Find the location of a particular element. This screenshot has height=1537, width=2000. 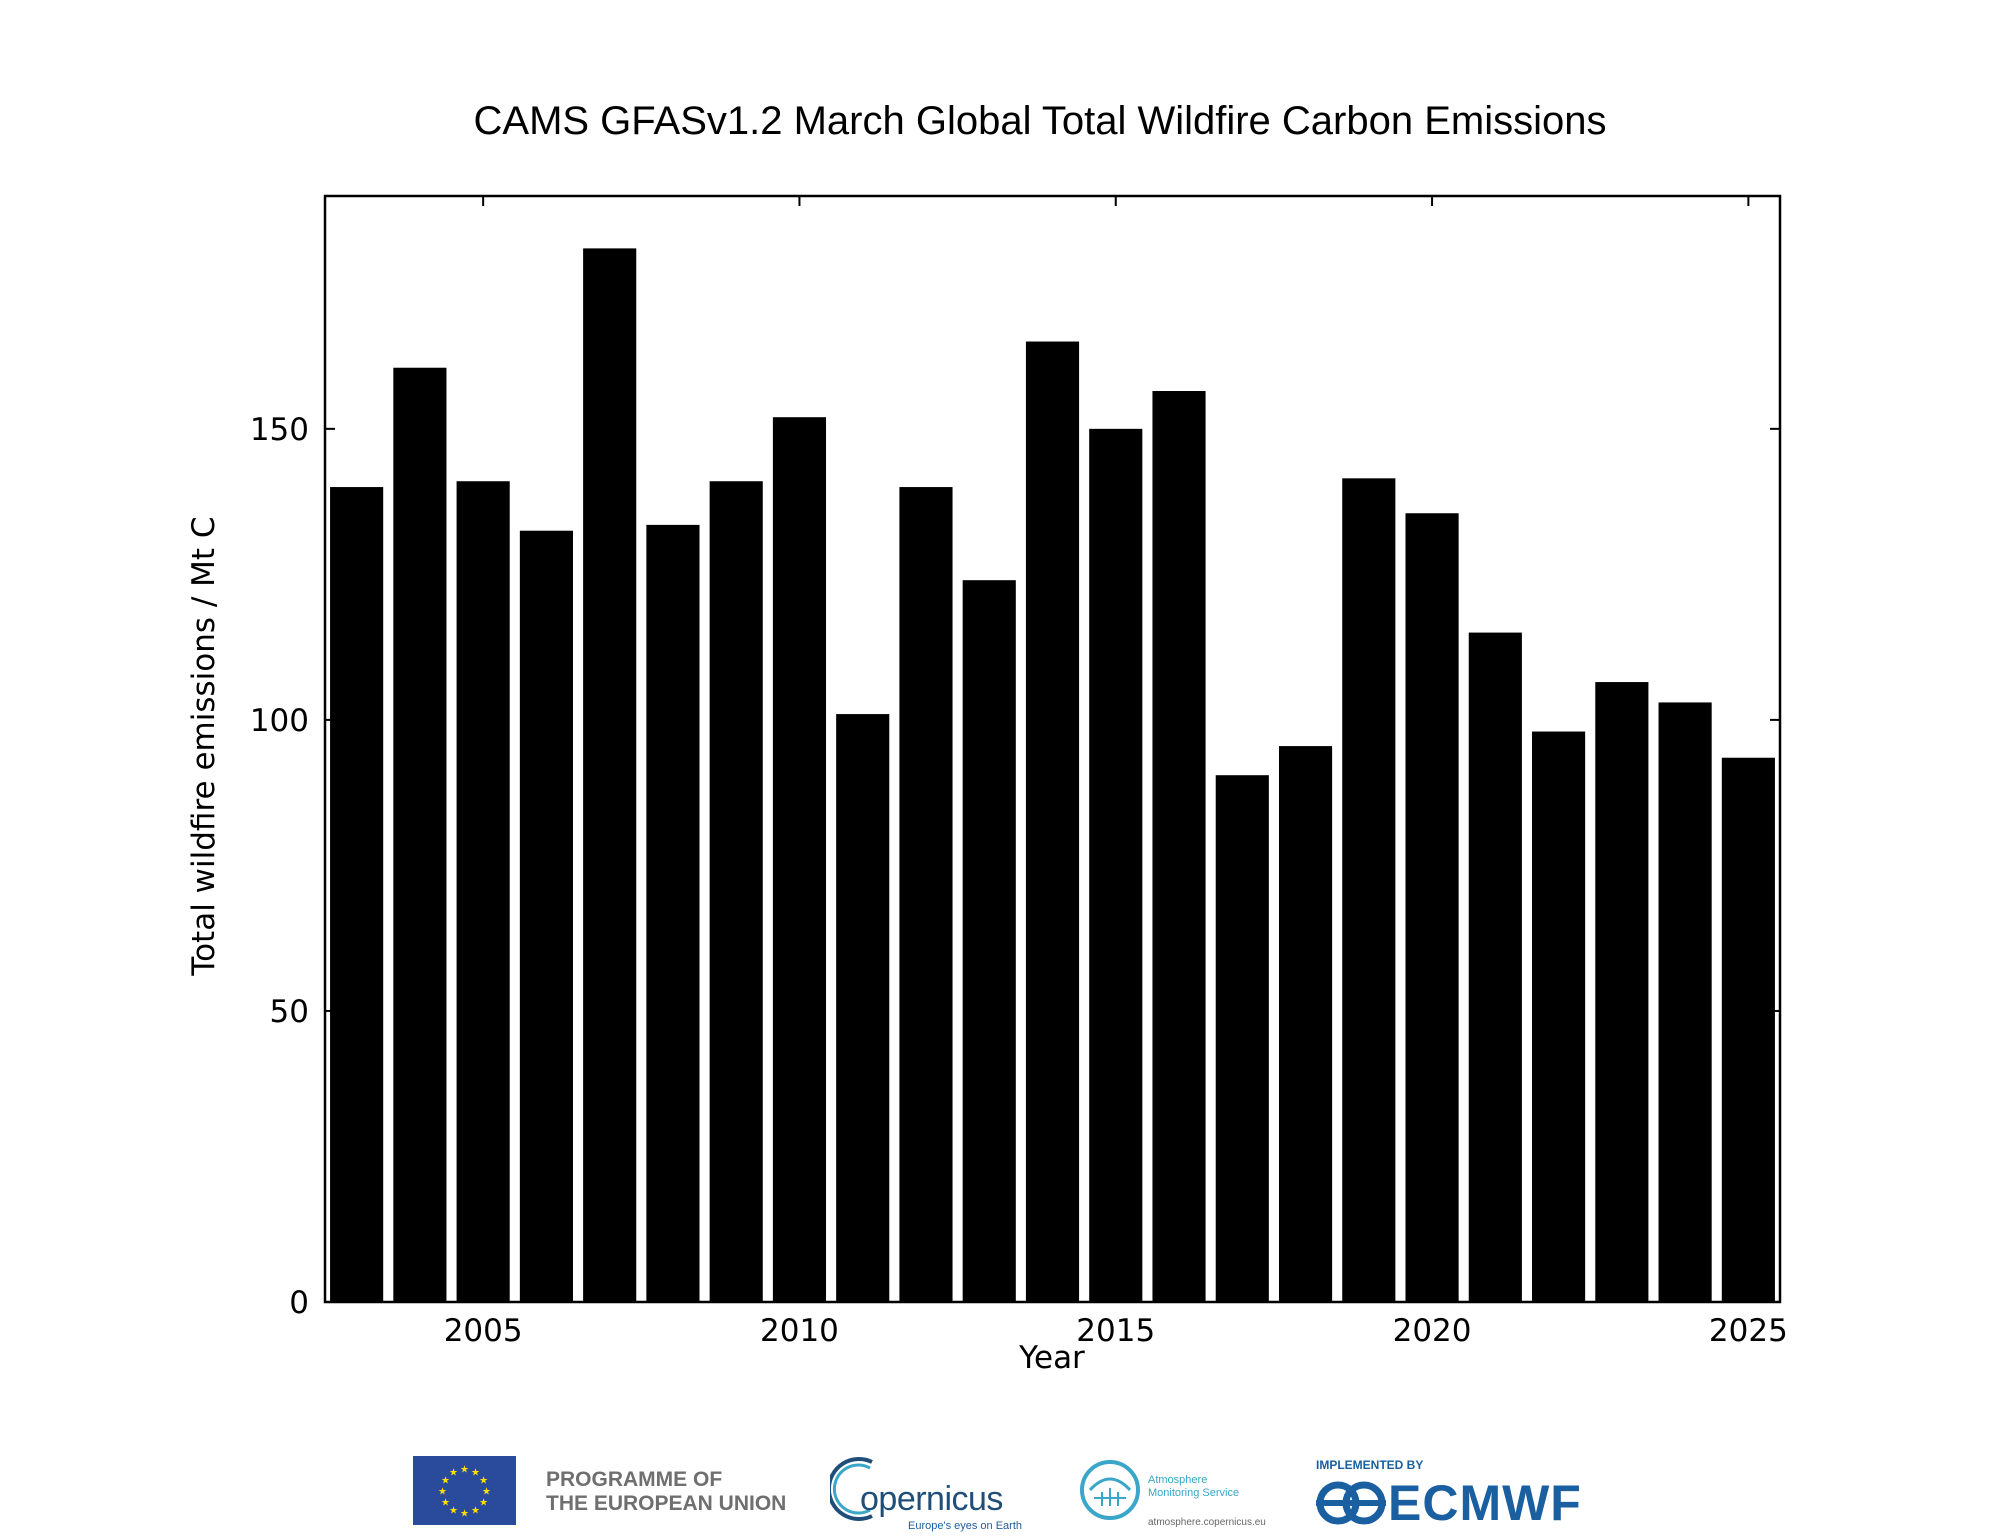

y-tick-label-150: 150 is located at coordinates (279, 430).